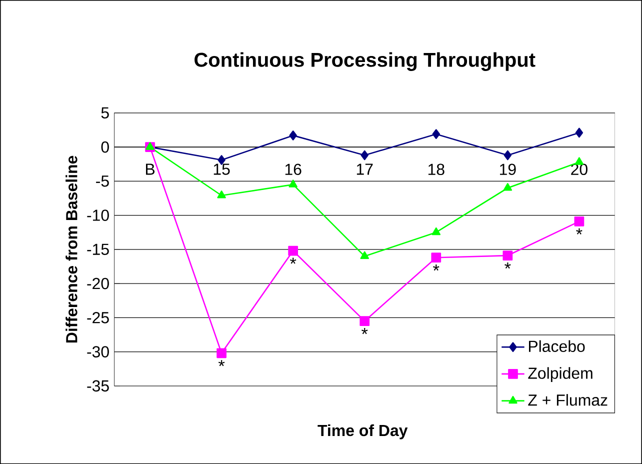 The image size is (642, 464). Describe the element at coordinates (102, 181) in the screenshot. I see `y-tick-label: -5` at that location.